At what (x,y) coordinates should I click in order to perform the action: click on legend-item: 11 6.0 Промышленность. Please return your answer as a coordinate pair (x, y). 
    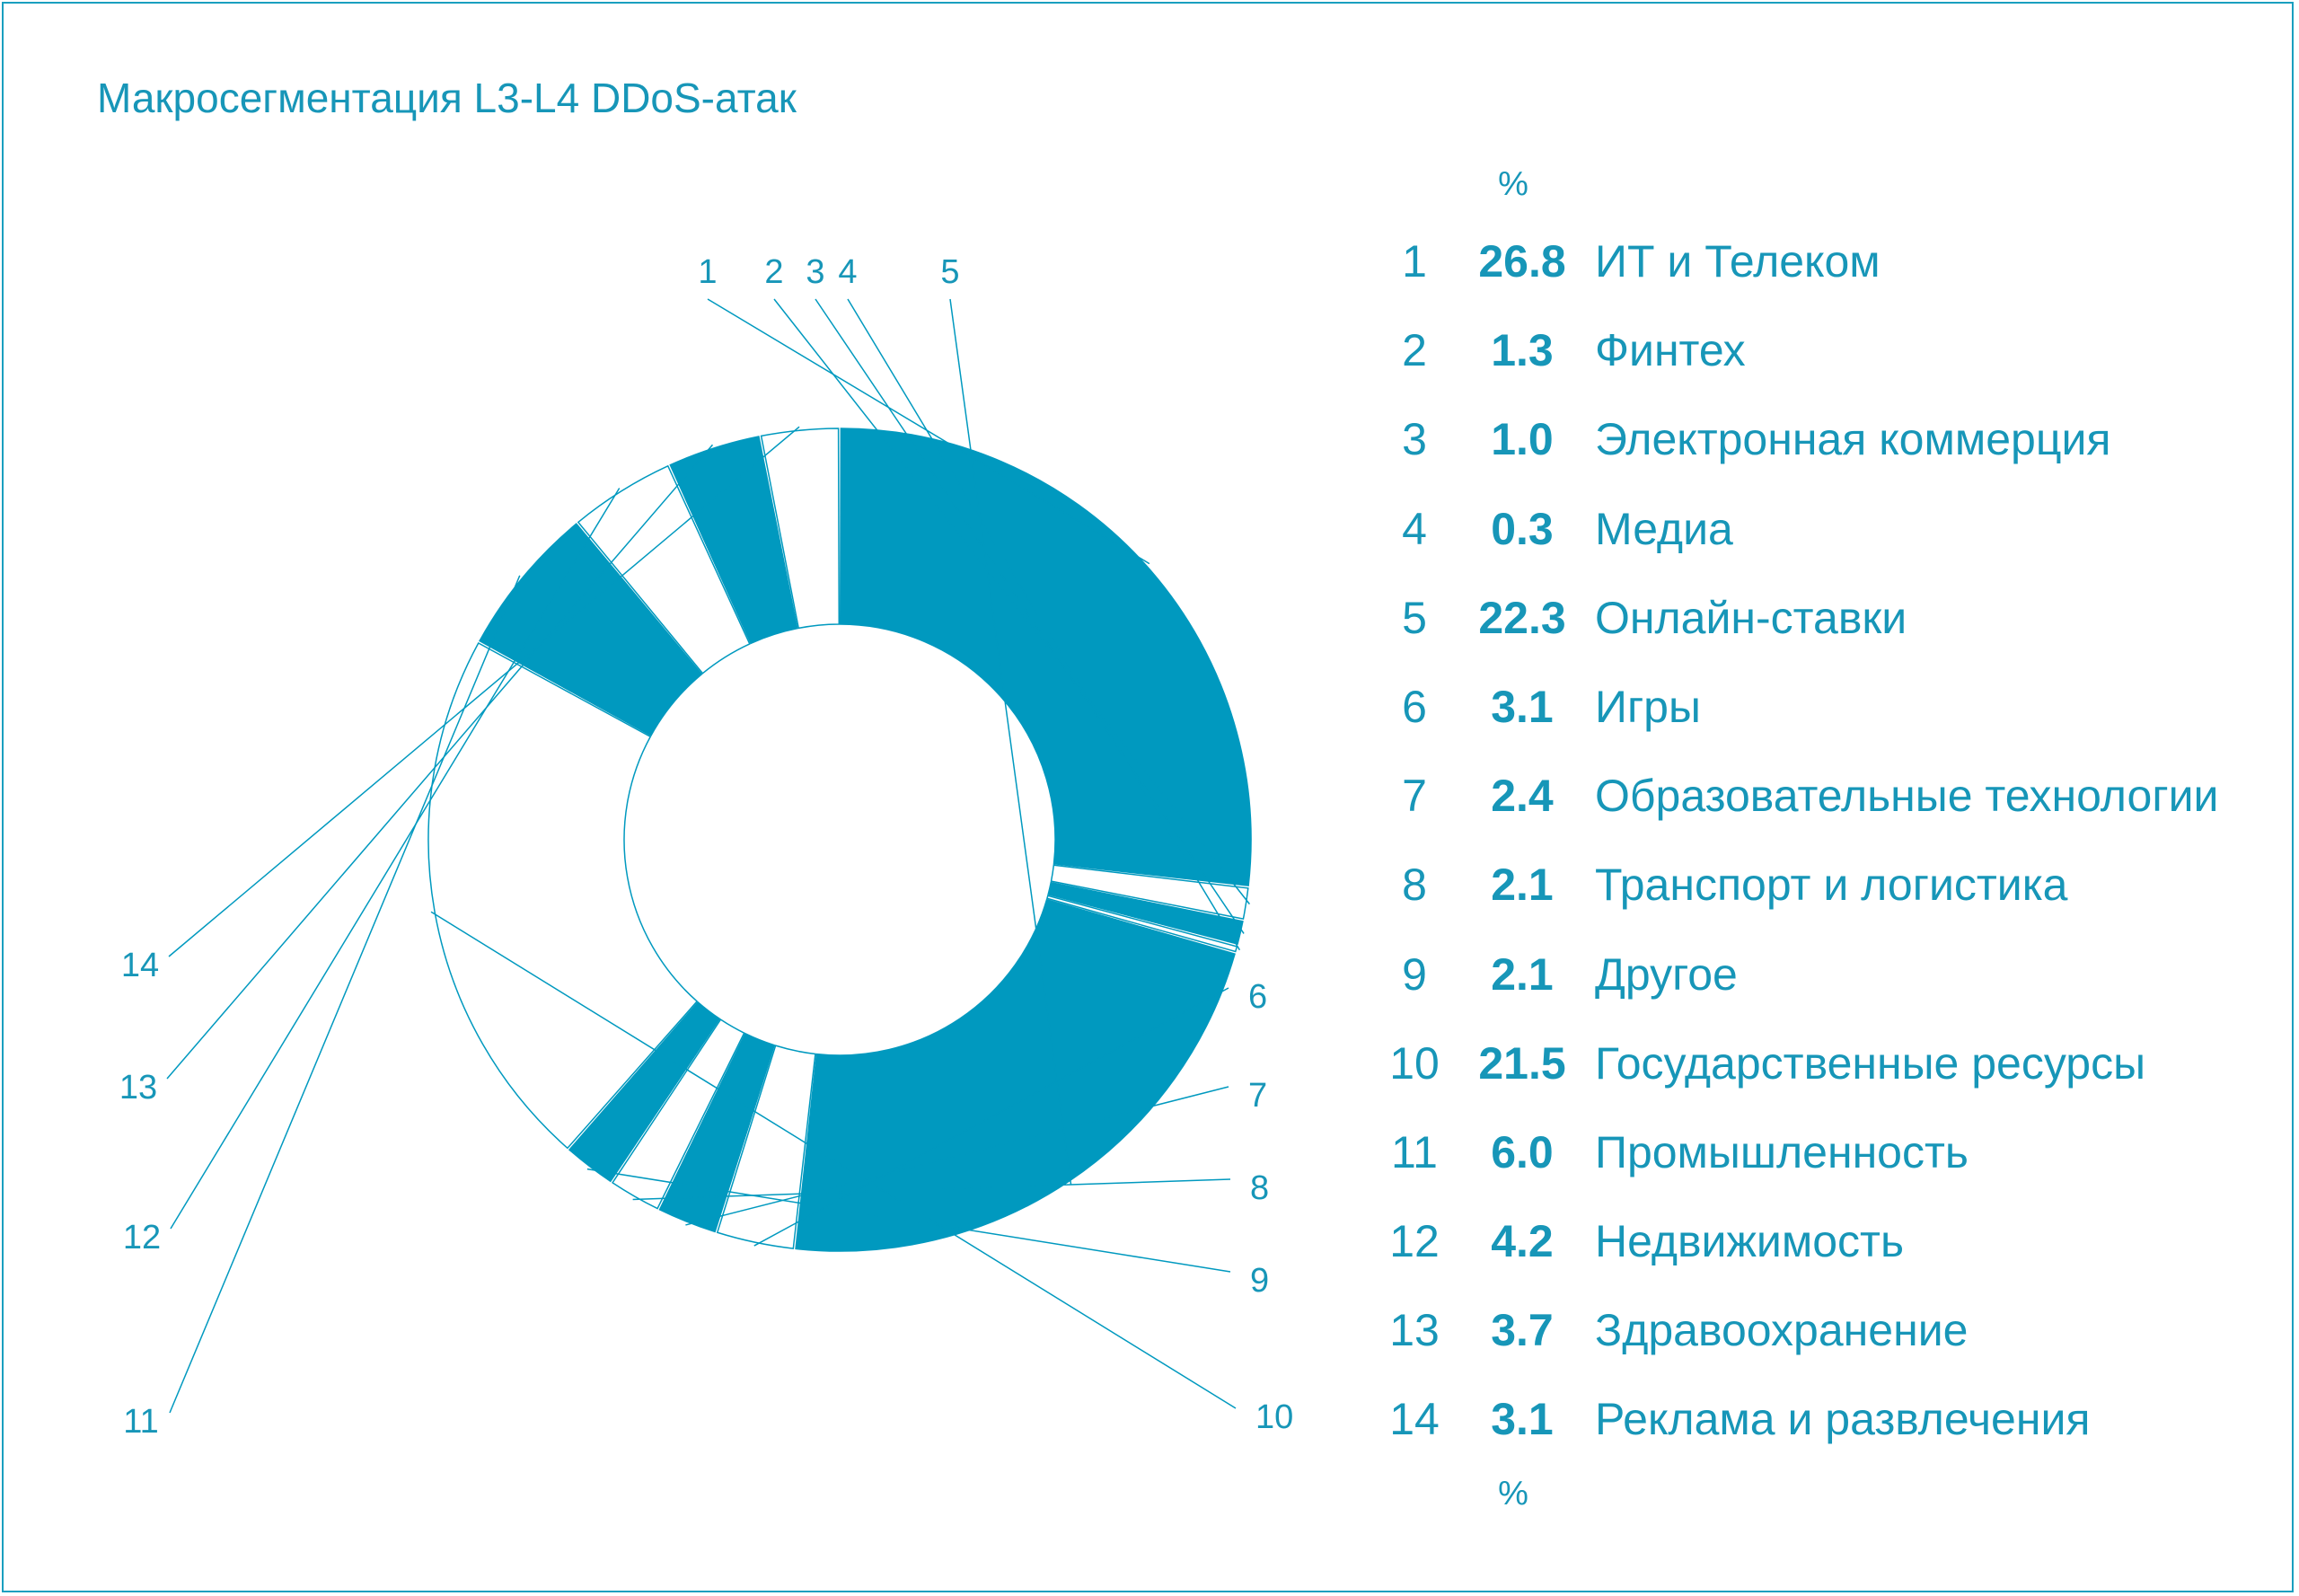
    Looking at the image, I should click on (1823, 1167).